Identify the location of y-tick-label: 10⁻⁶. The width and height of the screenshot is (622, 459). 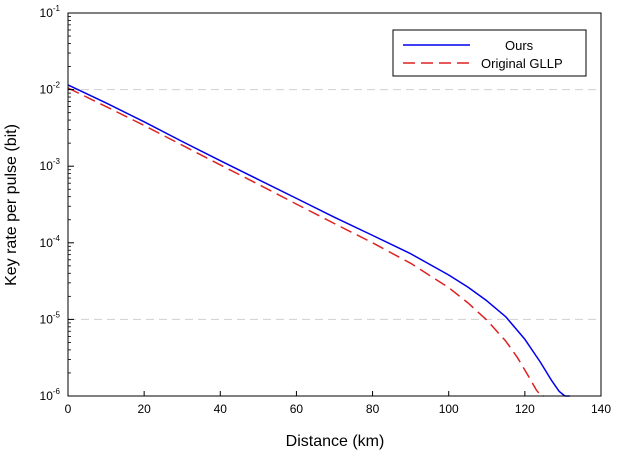
(50, 395).